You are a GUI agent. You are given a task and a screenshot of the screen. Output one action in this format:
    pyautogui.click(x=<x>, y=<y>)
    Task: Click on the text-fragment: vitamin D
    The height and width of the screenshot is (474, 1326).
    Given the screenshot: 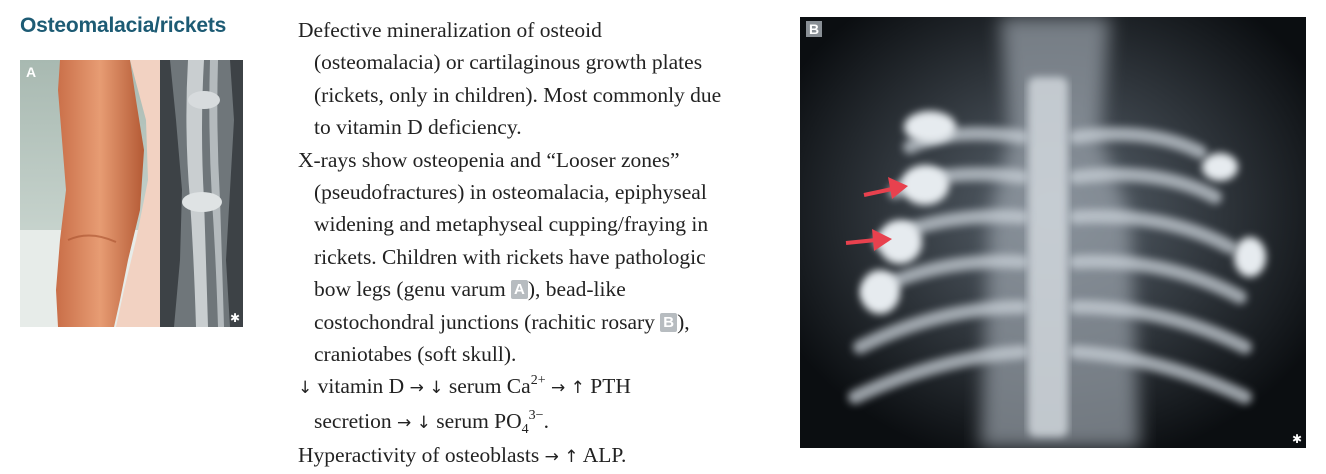 What is the action you would take?
    pyautogui.click(x=361, y=386)
    